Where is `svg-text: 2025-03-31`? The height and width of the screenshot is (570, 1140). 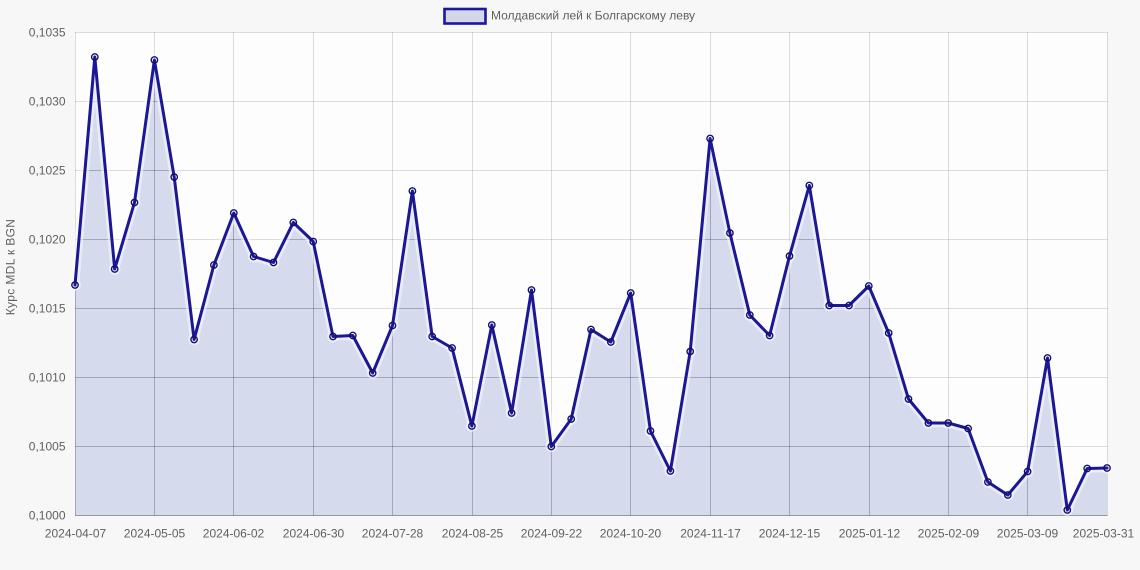 svg-text: 2025-03-31 is located at coordinates (1104, 534).